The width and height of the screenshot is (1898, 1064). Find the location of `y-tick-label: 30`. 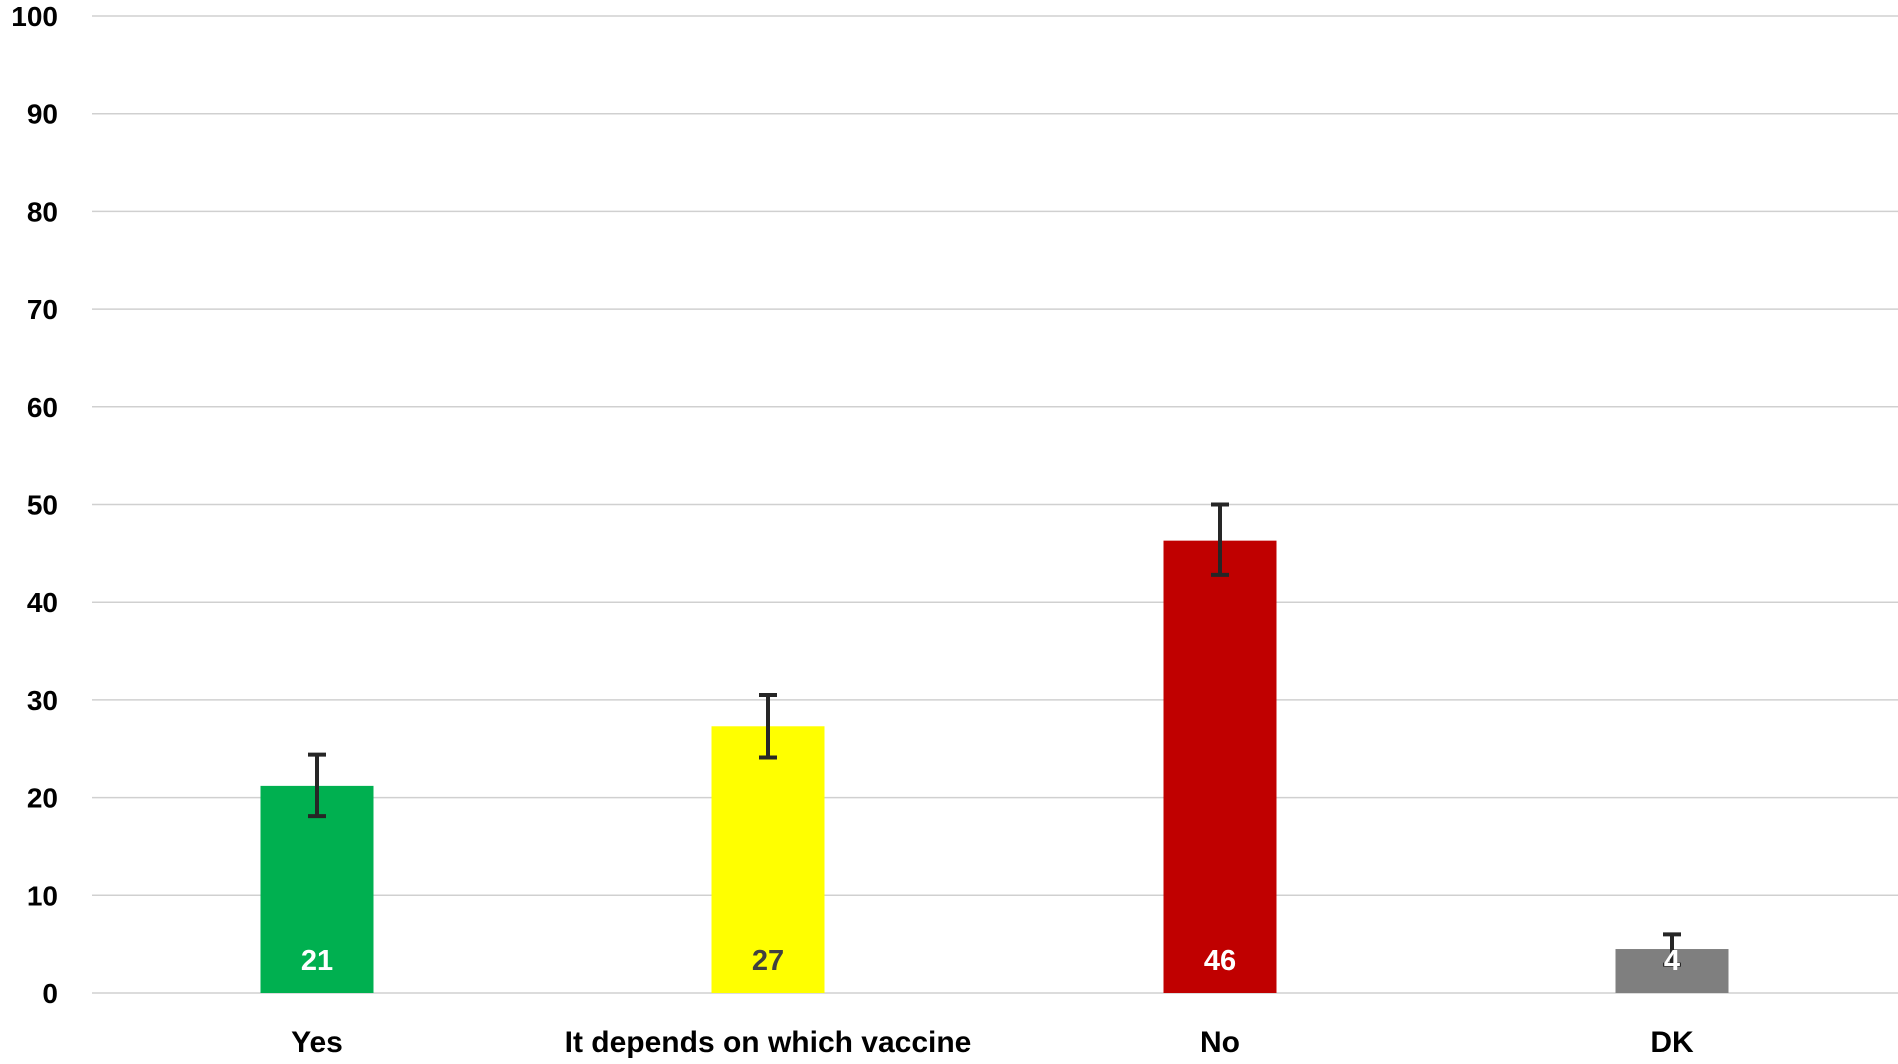

y-tick-label: 30 is located at coordinates (42, 700).